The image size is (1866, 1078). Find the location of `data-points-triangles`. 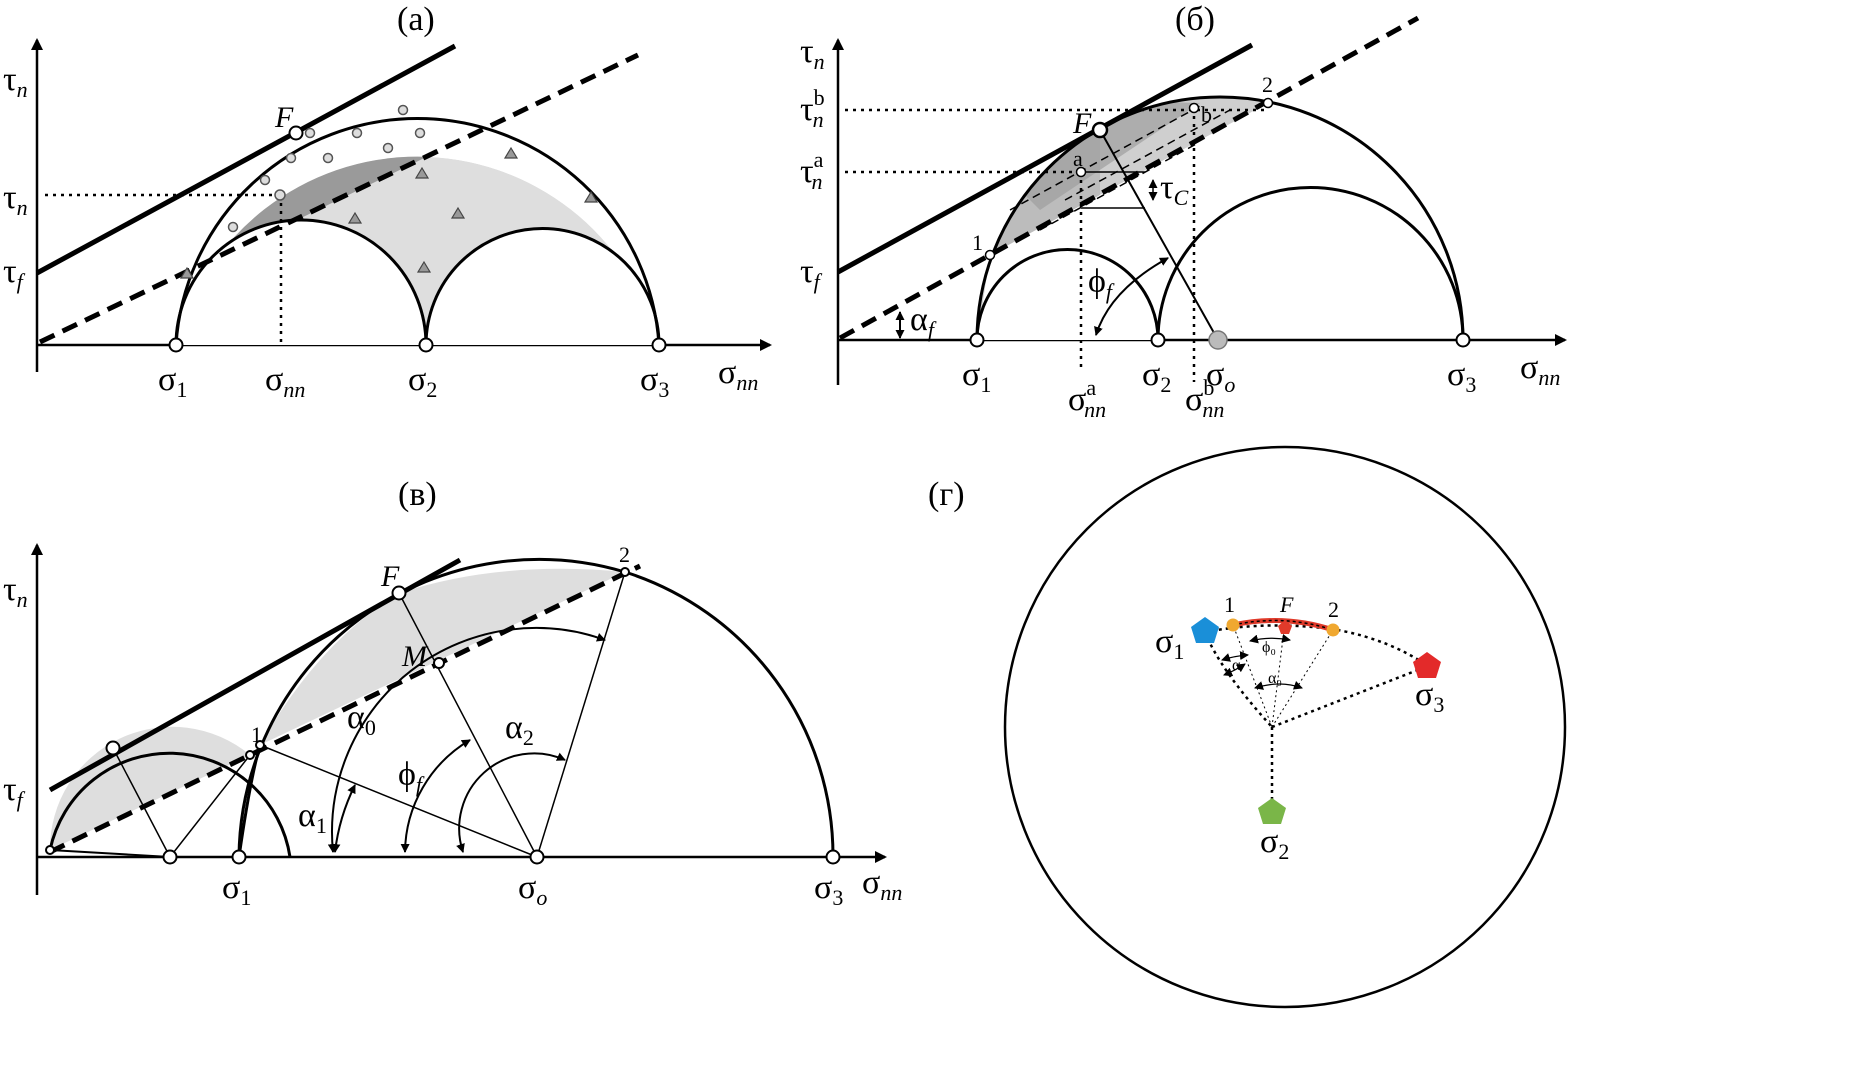

data-points-triangles is located at coordinates (389, 212).